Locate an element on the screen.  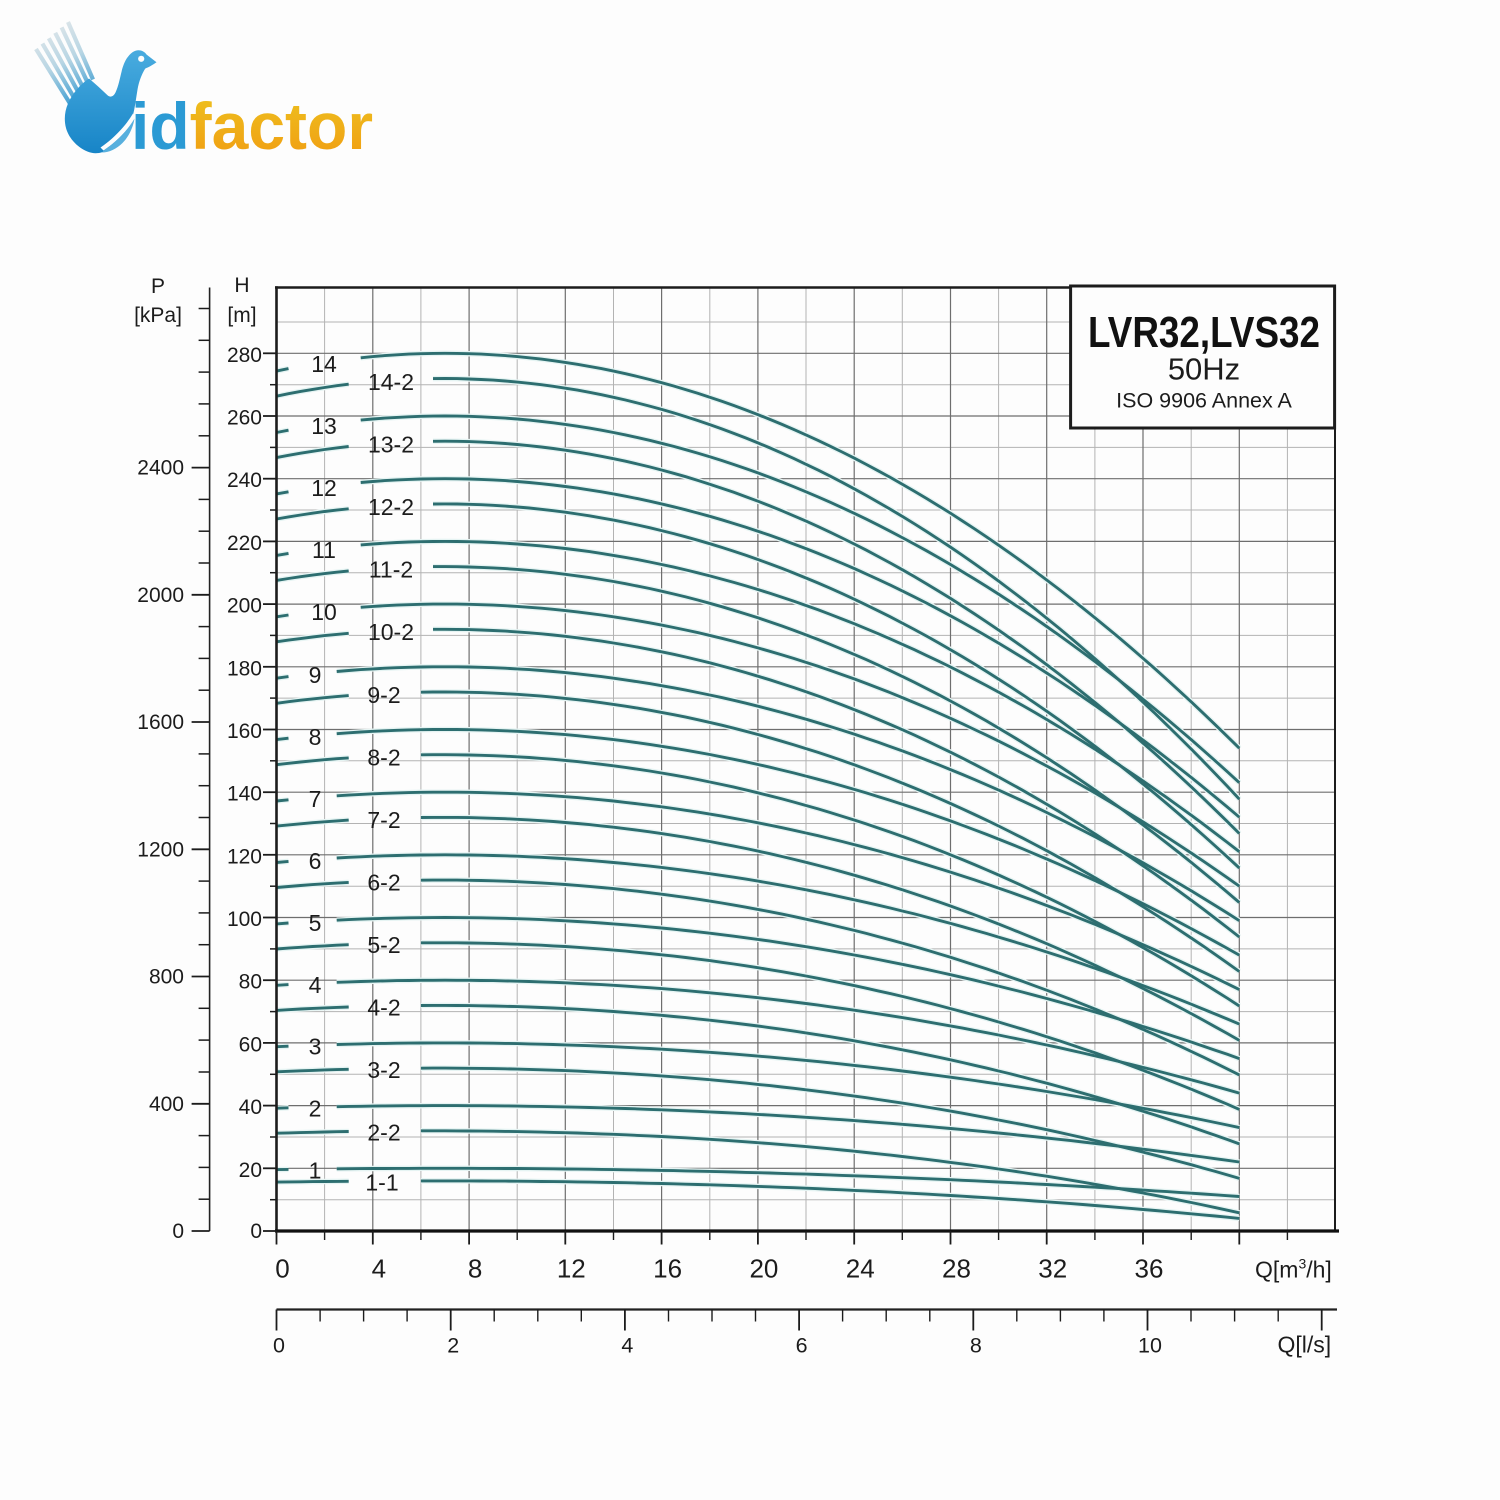
svg-text: 13-2 is located at coordinates (391, 444).